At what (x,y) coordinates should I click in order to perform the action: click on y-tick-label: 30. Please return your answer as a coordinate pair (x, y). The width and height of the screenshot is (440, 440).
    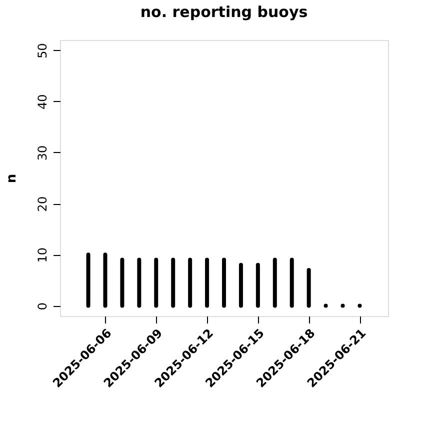
    Looking at the image, I should click on (43, 153).